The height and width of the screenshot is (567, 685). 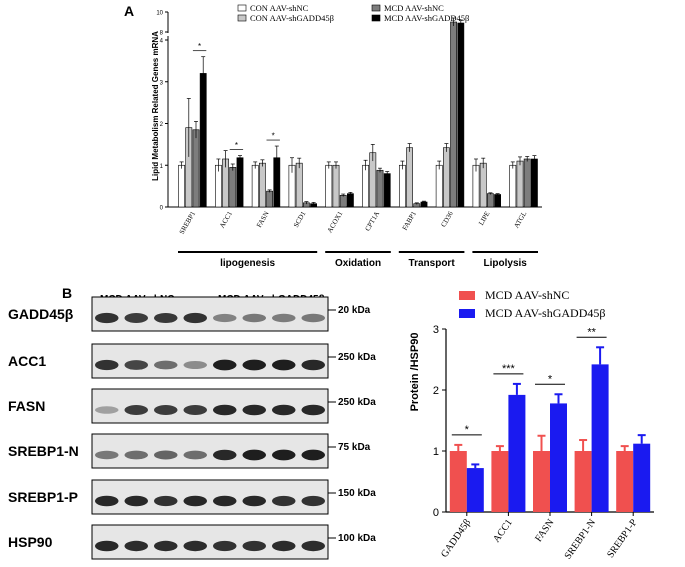 I want to click on chart-b-xtick-label: SREBP1-P, so click(x=622, y=538).